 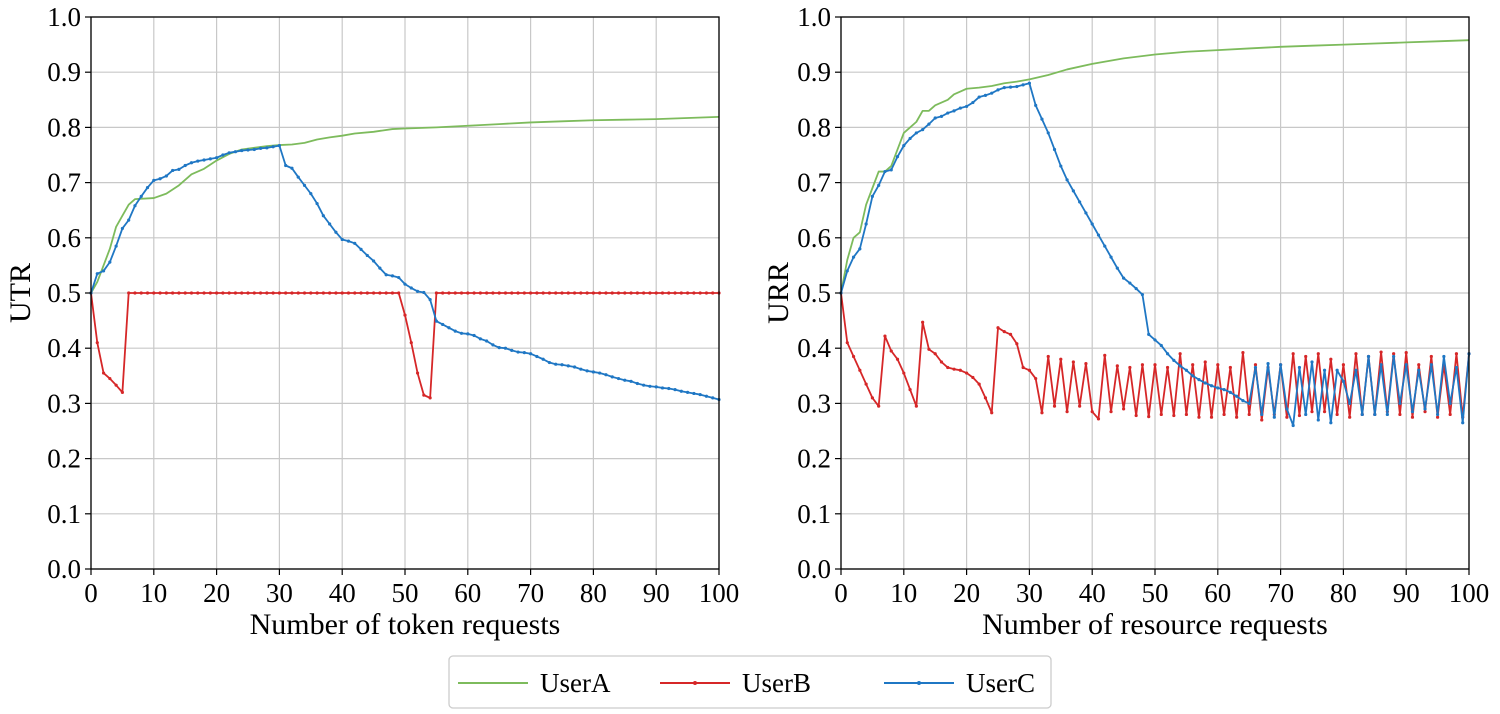 I want to click on legend-label-usera: UserA, so click(x=575, y=683).